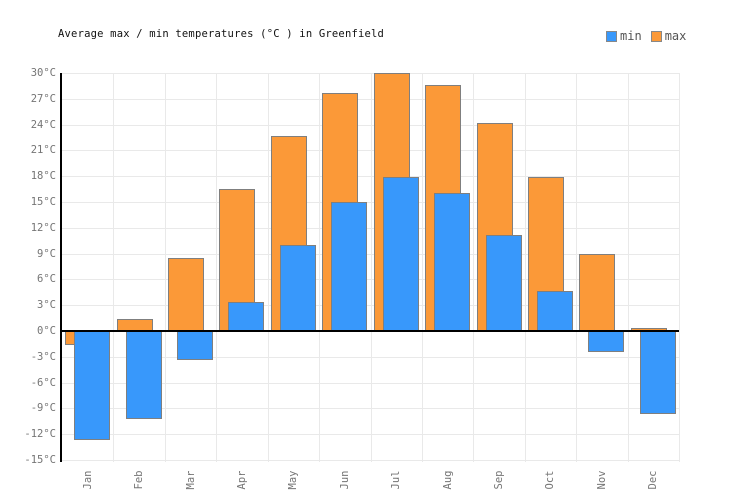 The height and width of the screenshot is (500, 736). Describe the element at coordinates (657, 373) in the screenshot. I see `bar-min-dec` at that location.